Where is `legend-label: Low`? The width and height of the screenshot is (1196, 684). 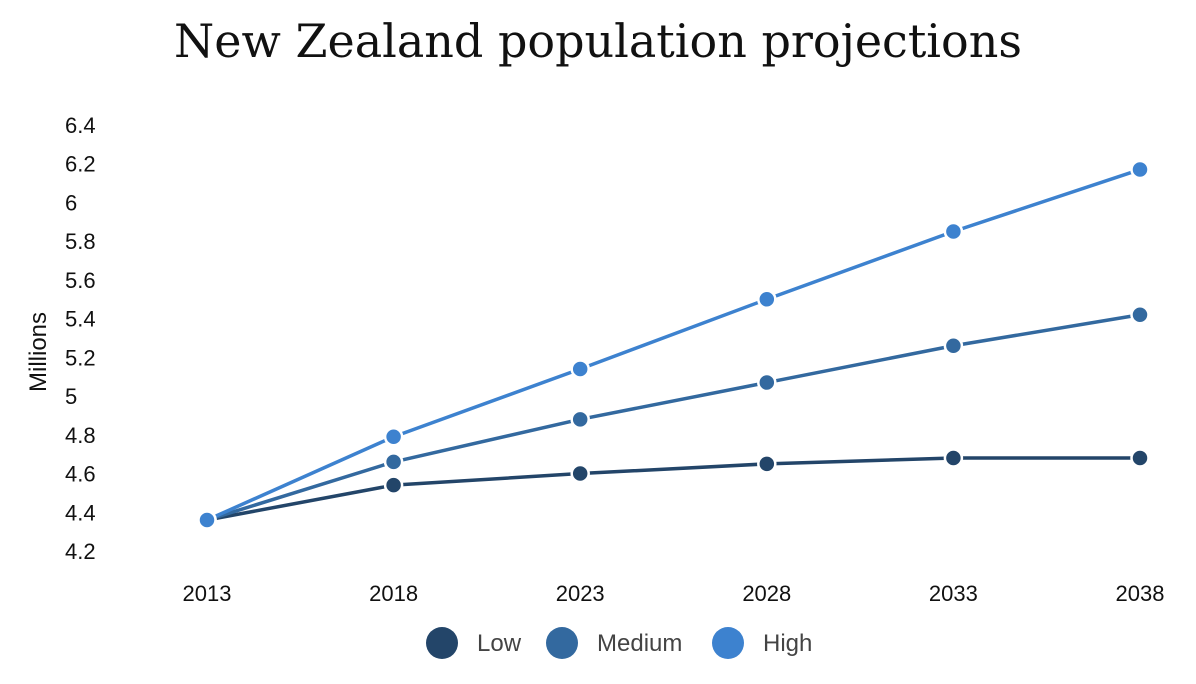 legend-label: Low is located at coordinates (499, 643).